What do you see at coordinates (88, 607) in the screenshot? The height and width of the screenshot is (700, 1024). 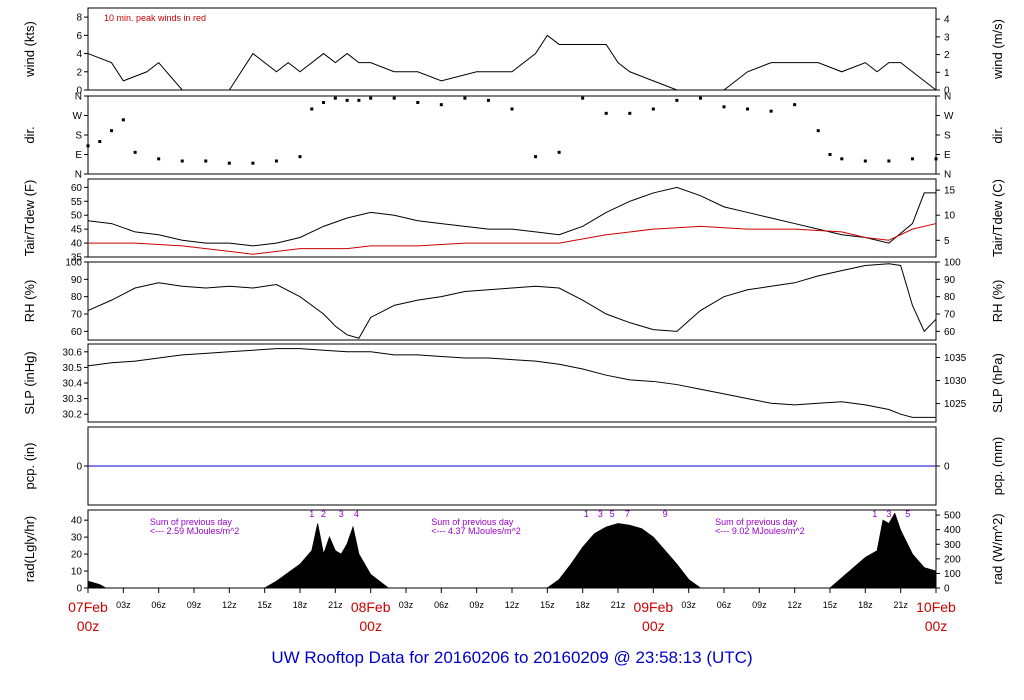 I see `time-axis-major-date: 07Feb` at bounding box center [88, 607].